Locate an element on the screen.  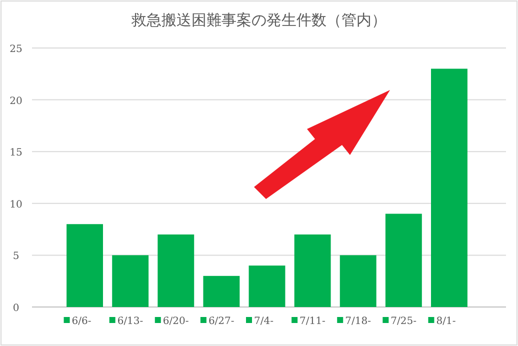
y-tick-label: 15 is located at coordinates (16, 153).